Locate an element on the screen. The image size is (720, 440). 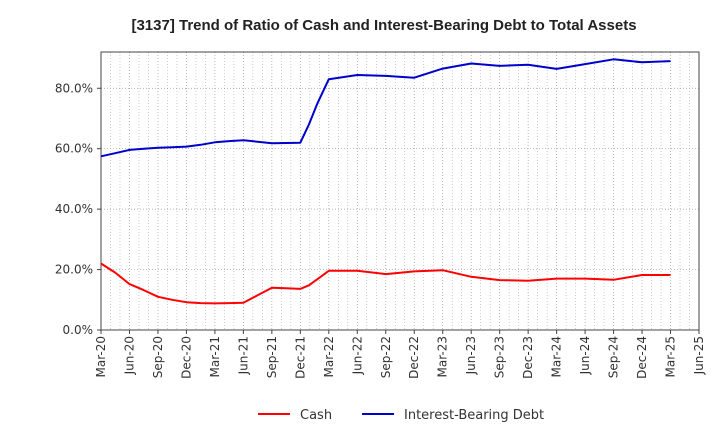
legend: Cash Interest-Bearing Debt is located at coordinates (401, 415).